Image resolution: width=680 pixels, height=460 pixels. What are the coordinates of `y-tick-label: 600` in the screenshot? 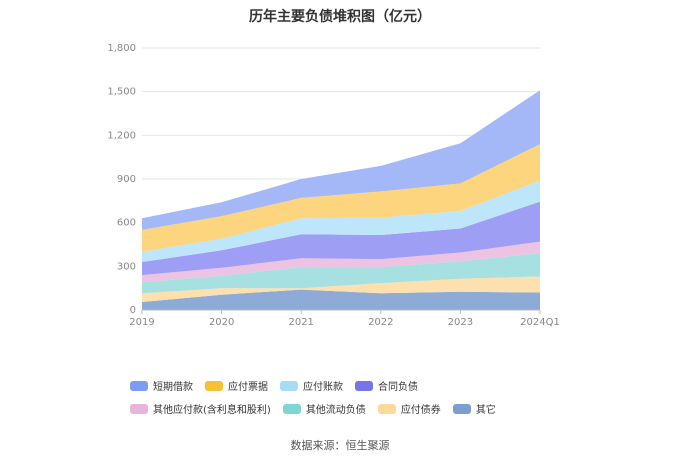 It's located at (126, 223).